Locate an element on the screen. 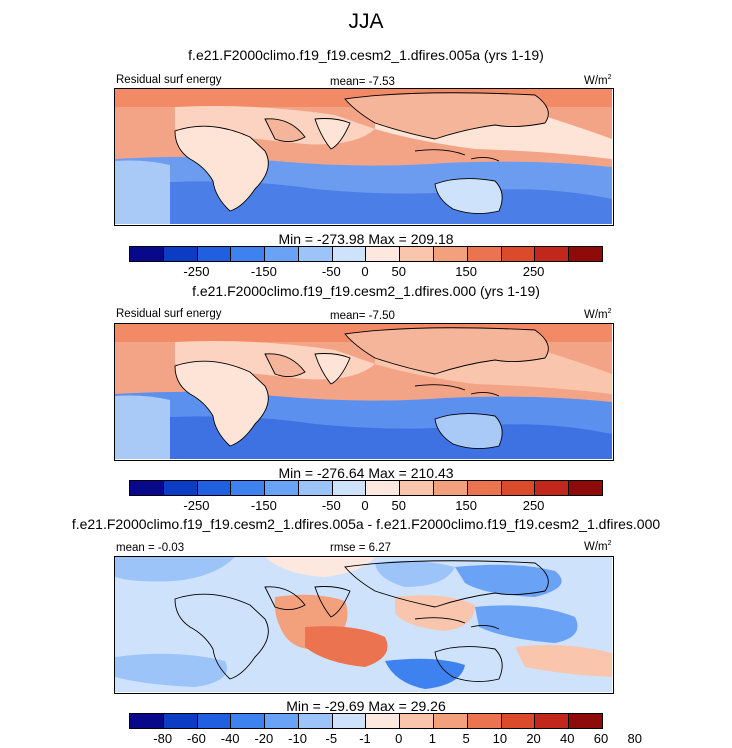 Image resolution: width=732 pixels, height=748 pixels. colorbar-tick-label: -10 is located at coordinates (297, 738).